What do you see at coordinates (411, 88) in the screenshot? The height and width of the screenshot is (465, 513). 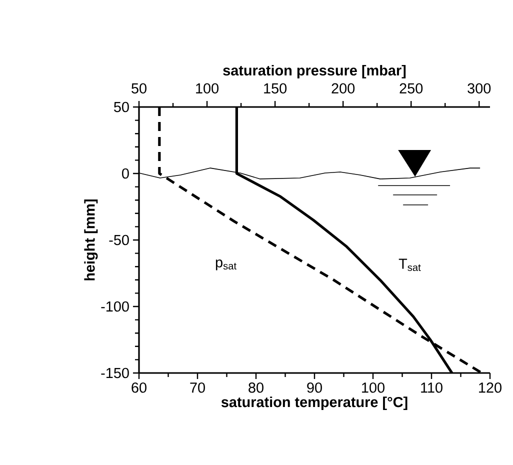 I see `x2-tick-label: 250` at bounding box center [411, 88].